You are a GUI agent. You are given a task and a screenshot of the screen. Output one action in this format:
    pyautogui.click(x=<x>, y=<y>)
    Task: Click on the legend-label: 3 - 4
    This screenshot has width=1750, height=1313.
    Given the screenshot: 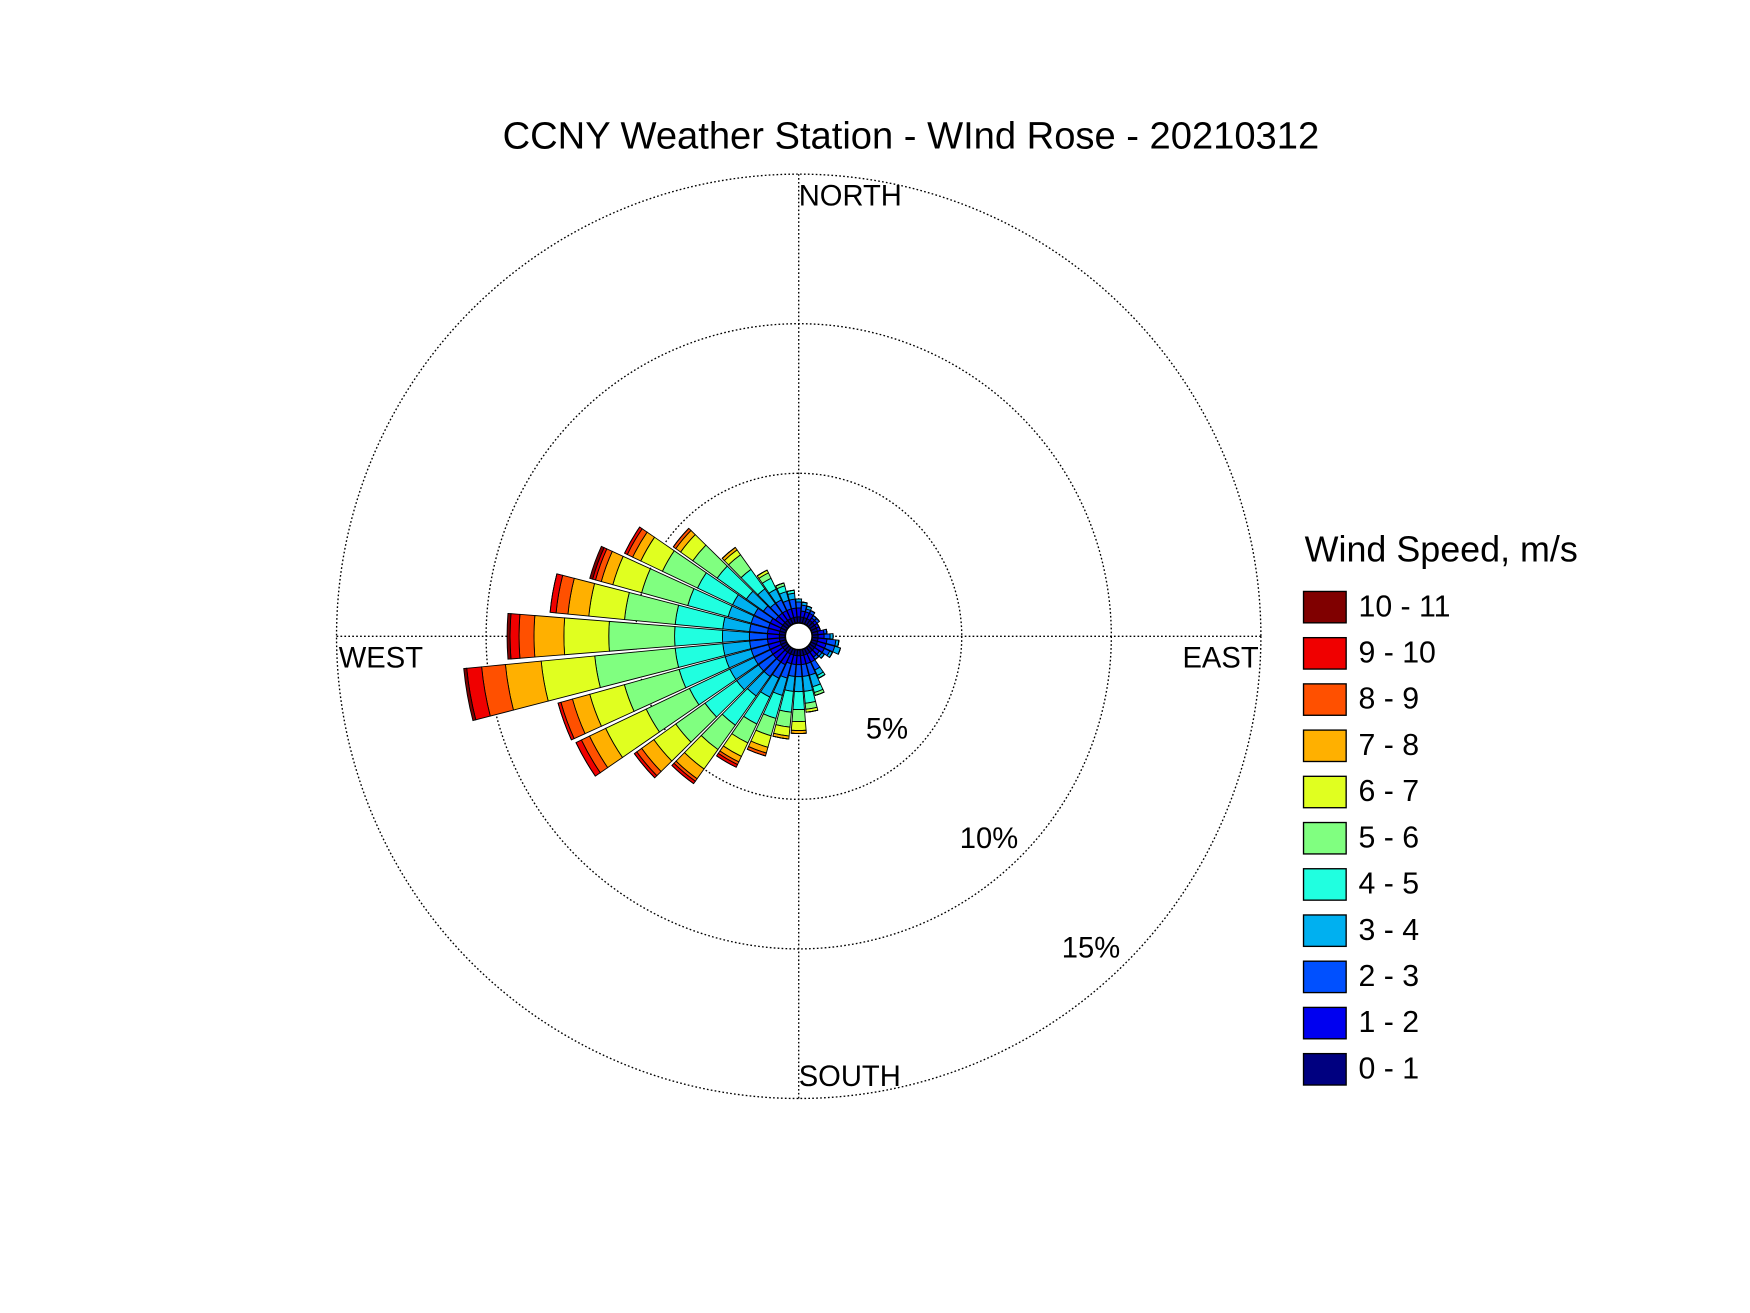 What is the action you would take?
    pyautogui.click(x=1388, y=930)
    